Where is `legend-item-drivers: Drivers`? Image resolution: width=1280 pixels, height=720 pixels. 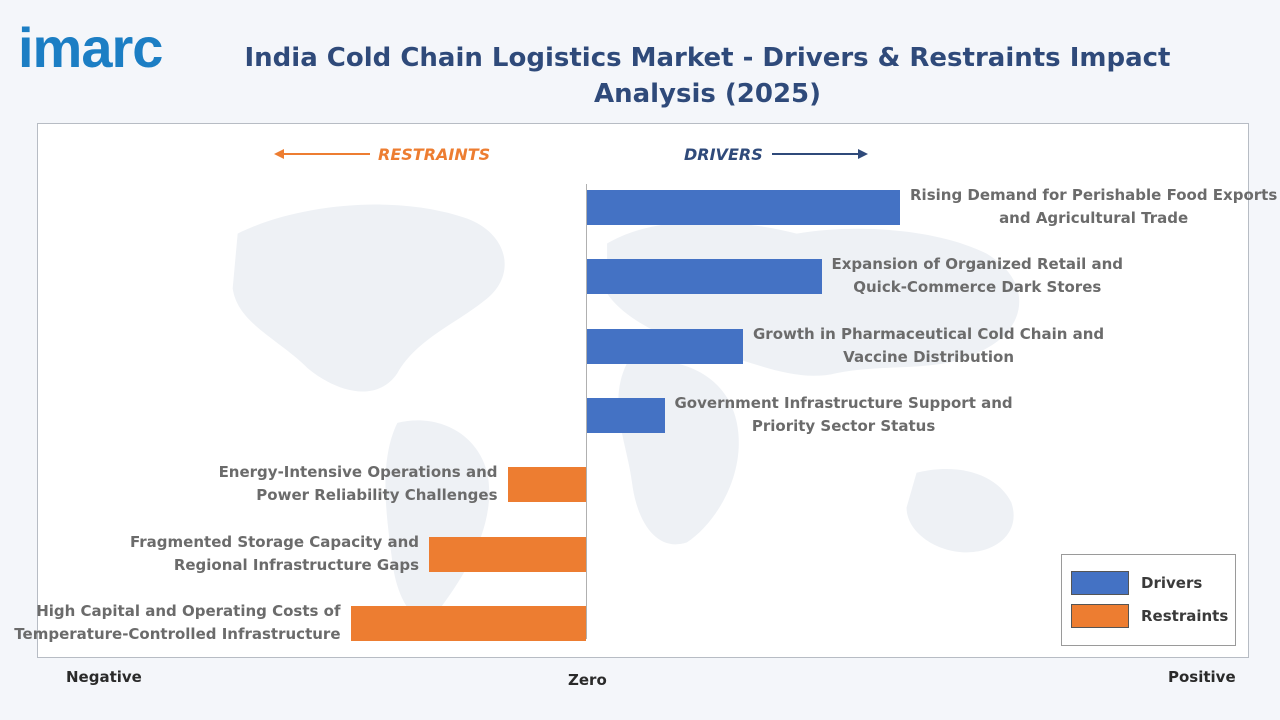
legend-item-drivers: Drivers is located at coordinates (1136, 583).